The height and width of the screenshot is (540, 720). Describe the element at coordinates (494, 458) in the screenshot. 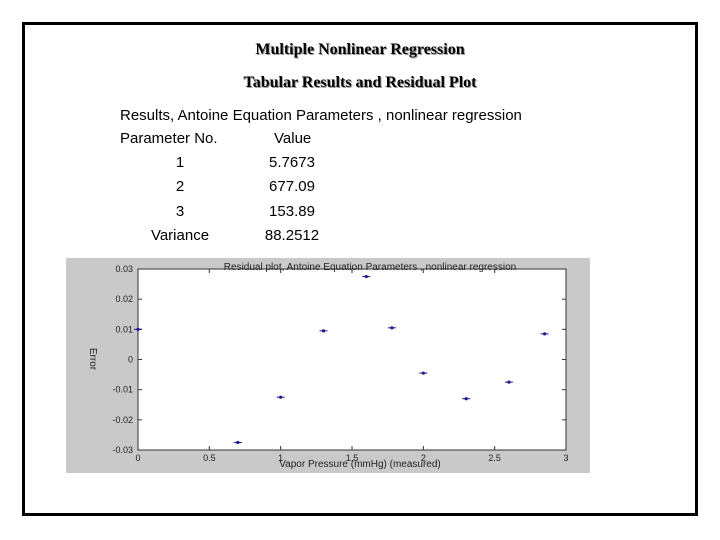

I see `x-tick-label: 2.5` at that location.